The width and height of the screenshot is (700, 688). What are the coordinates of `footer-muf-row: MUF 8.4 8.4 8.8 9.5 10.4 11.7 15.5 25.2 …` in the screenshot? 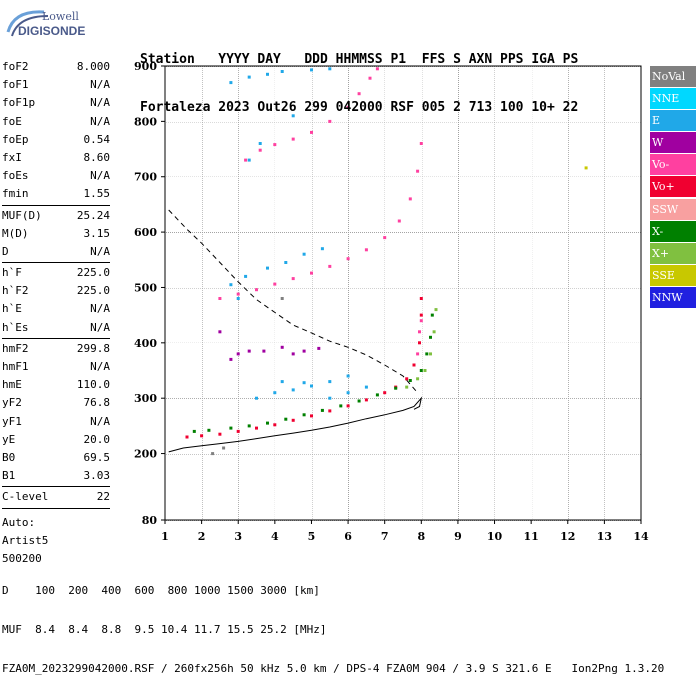 It's located at (164, 629).